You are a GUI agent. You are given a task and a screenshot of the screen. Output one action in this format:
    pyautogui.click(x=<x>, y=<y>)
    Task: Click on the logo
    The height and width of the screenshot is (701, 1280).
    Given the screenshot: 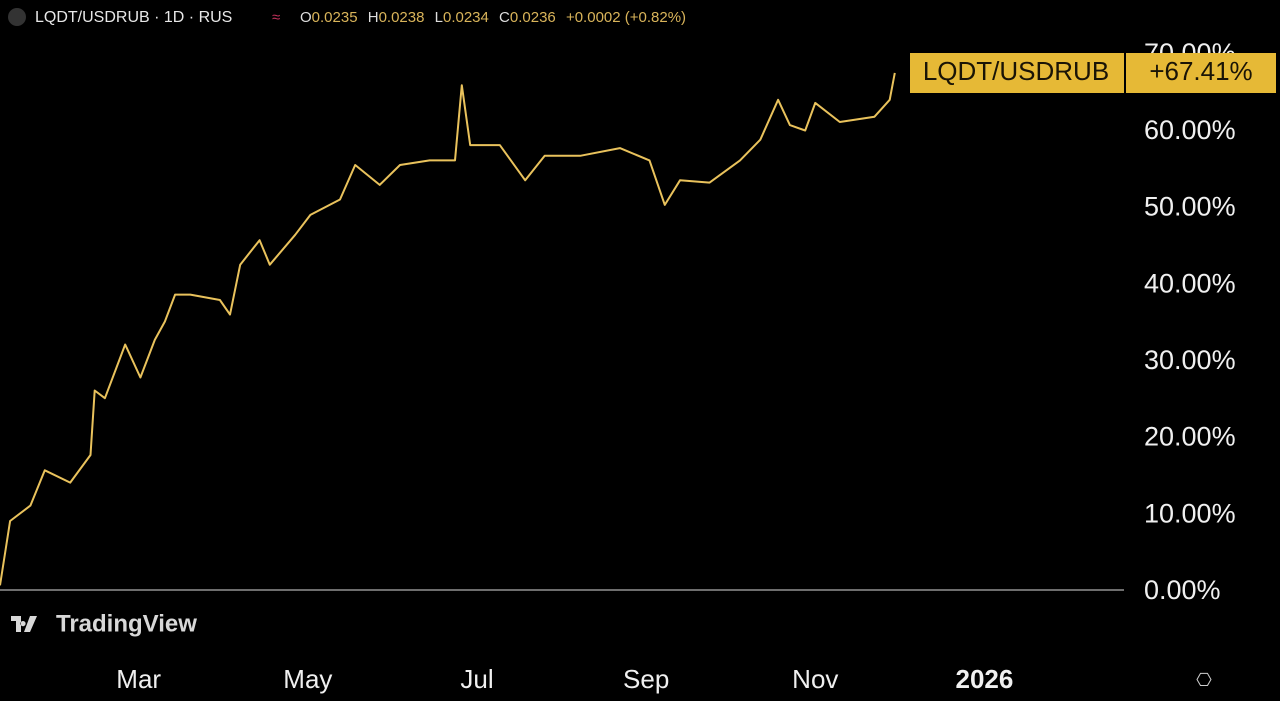 What is the action you would take?
    pyautogui.click(x=24, y=624)
    